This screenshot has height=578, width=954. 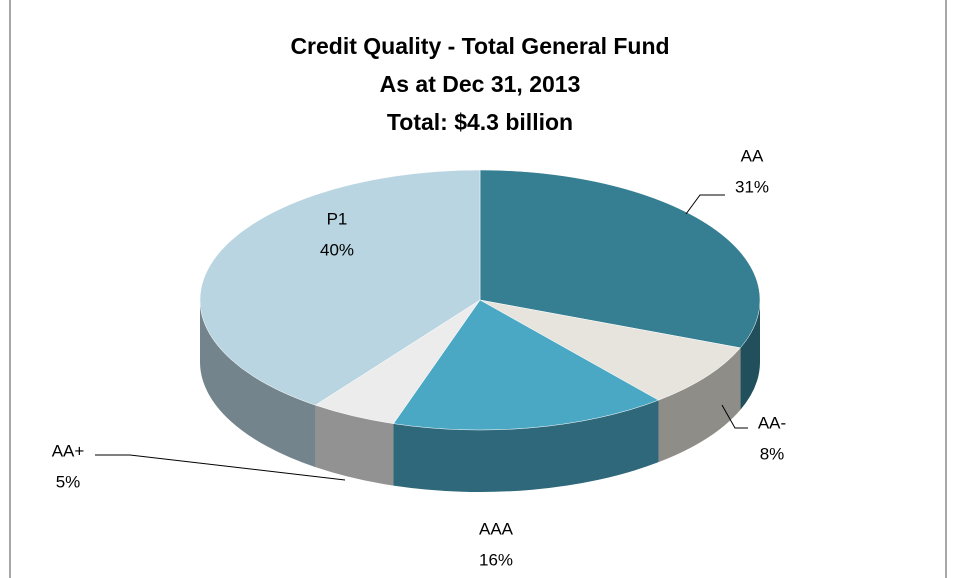 I want to click on slice-label: AA, so click(x=752, y=155).